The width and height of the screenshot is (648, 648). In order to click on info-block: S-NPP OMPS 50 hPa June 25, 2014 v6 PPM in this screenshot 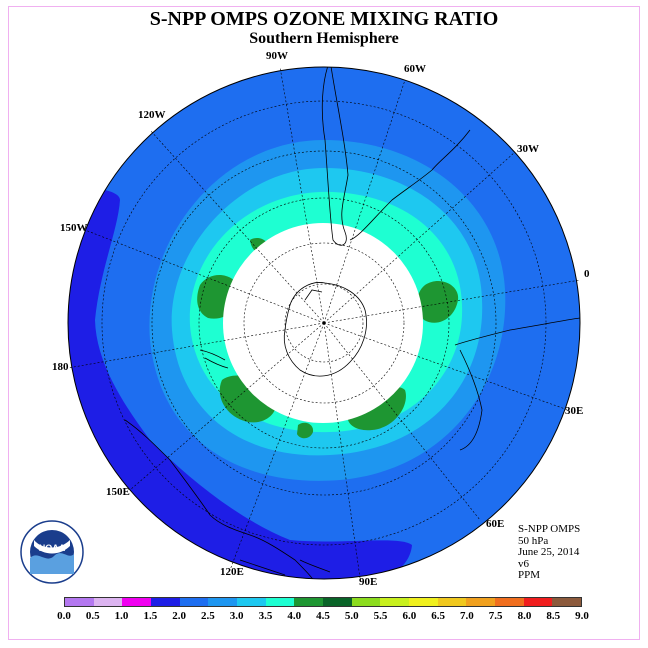, I will do `click(549, 552)`.